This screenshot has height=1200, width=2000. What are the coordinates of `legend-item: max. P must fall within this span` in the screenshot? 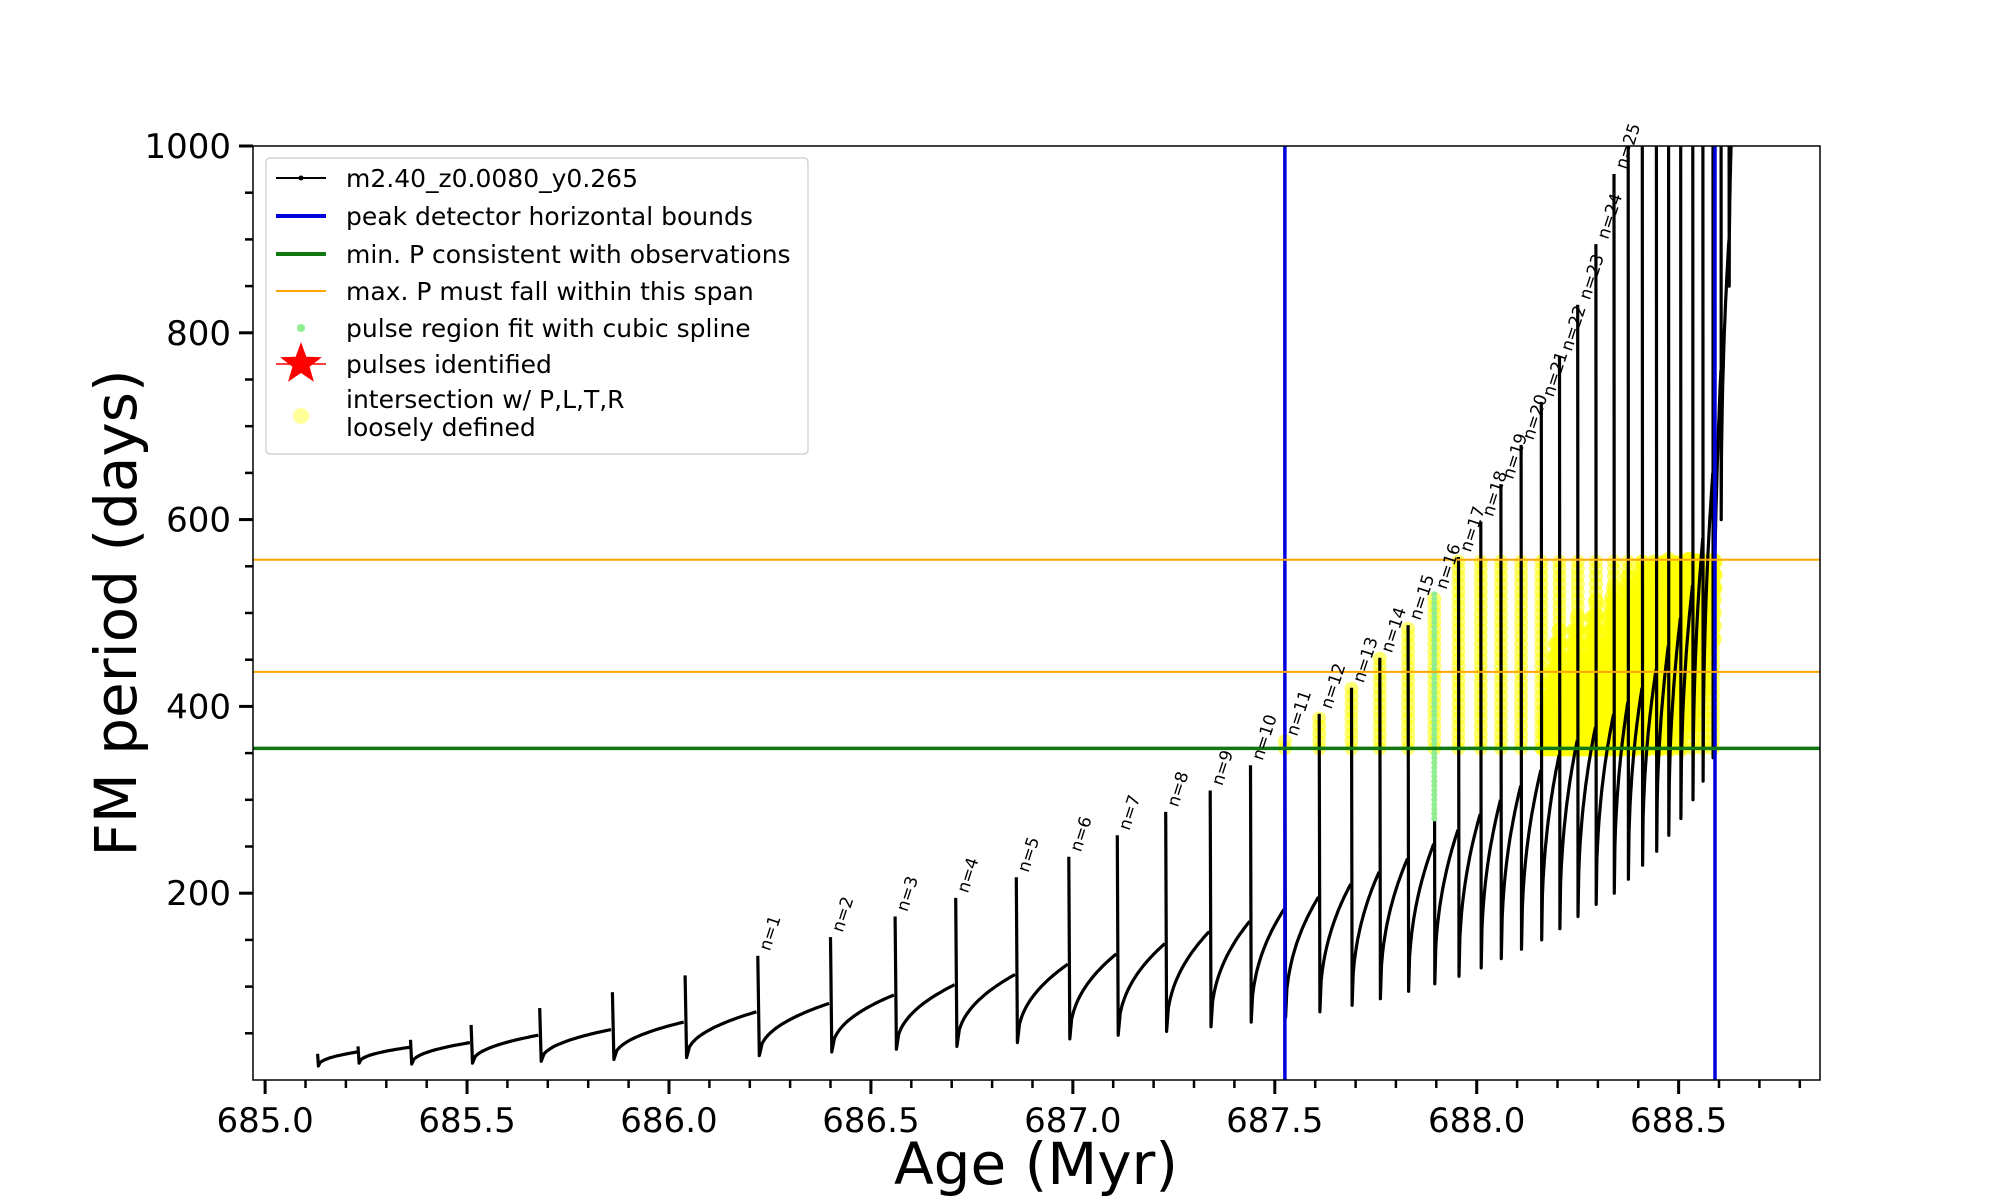 It's located at (515, 291).